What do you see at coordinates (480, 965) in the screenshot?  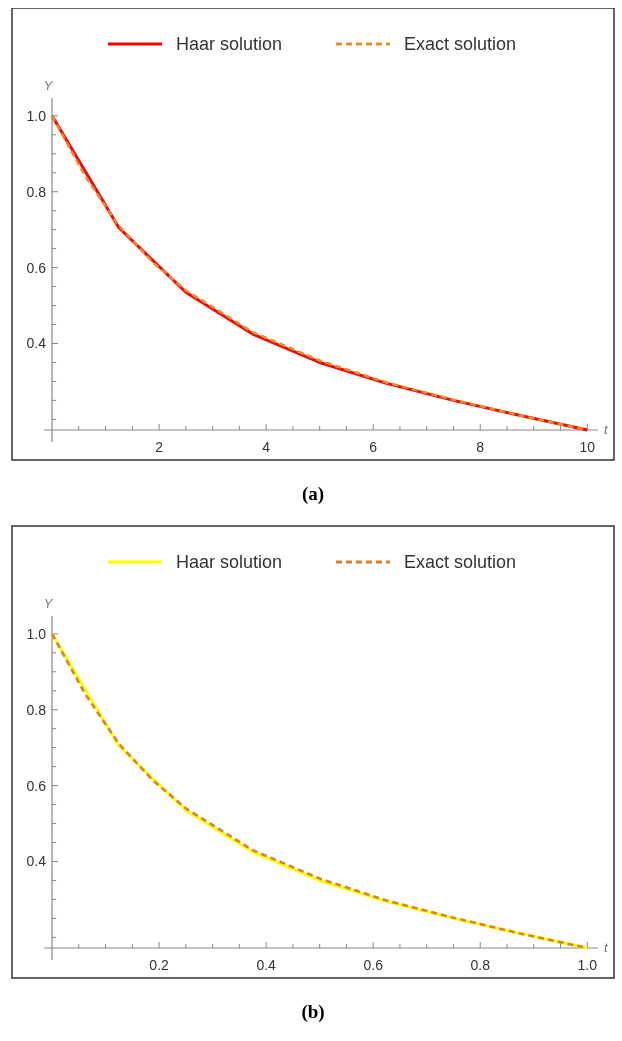 I see `x-tick-label: 0.8` at bounding box center [480, 965].